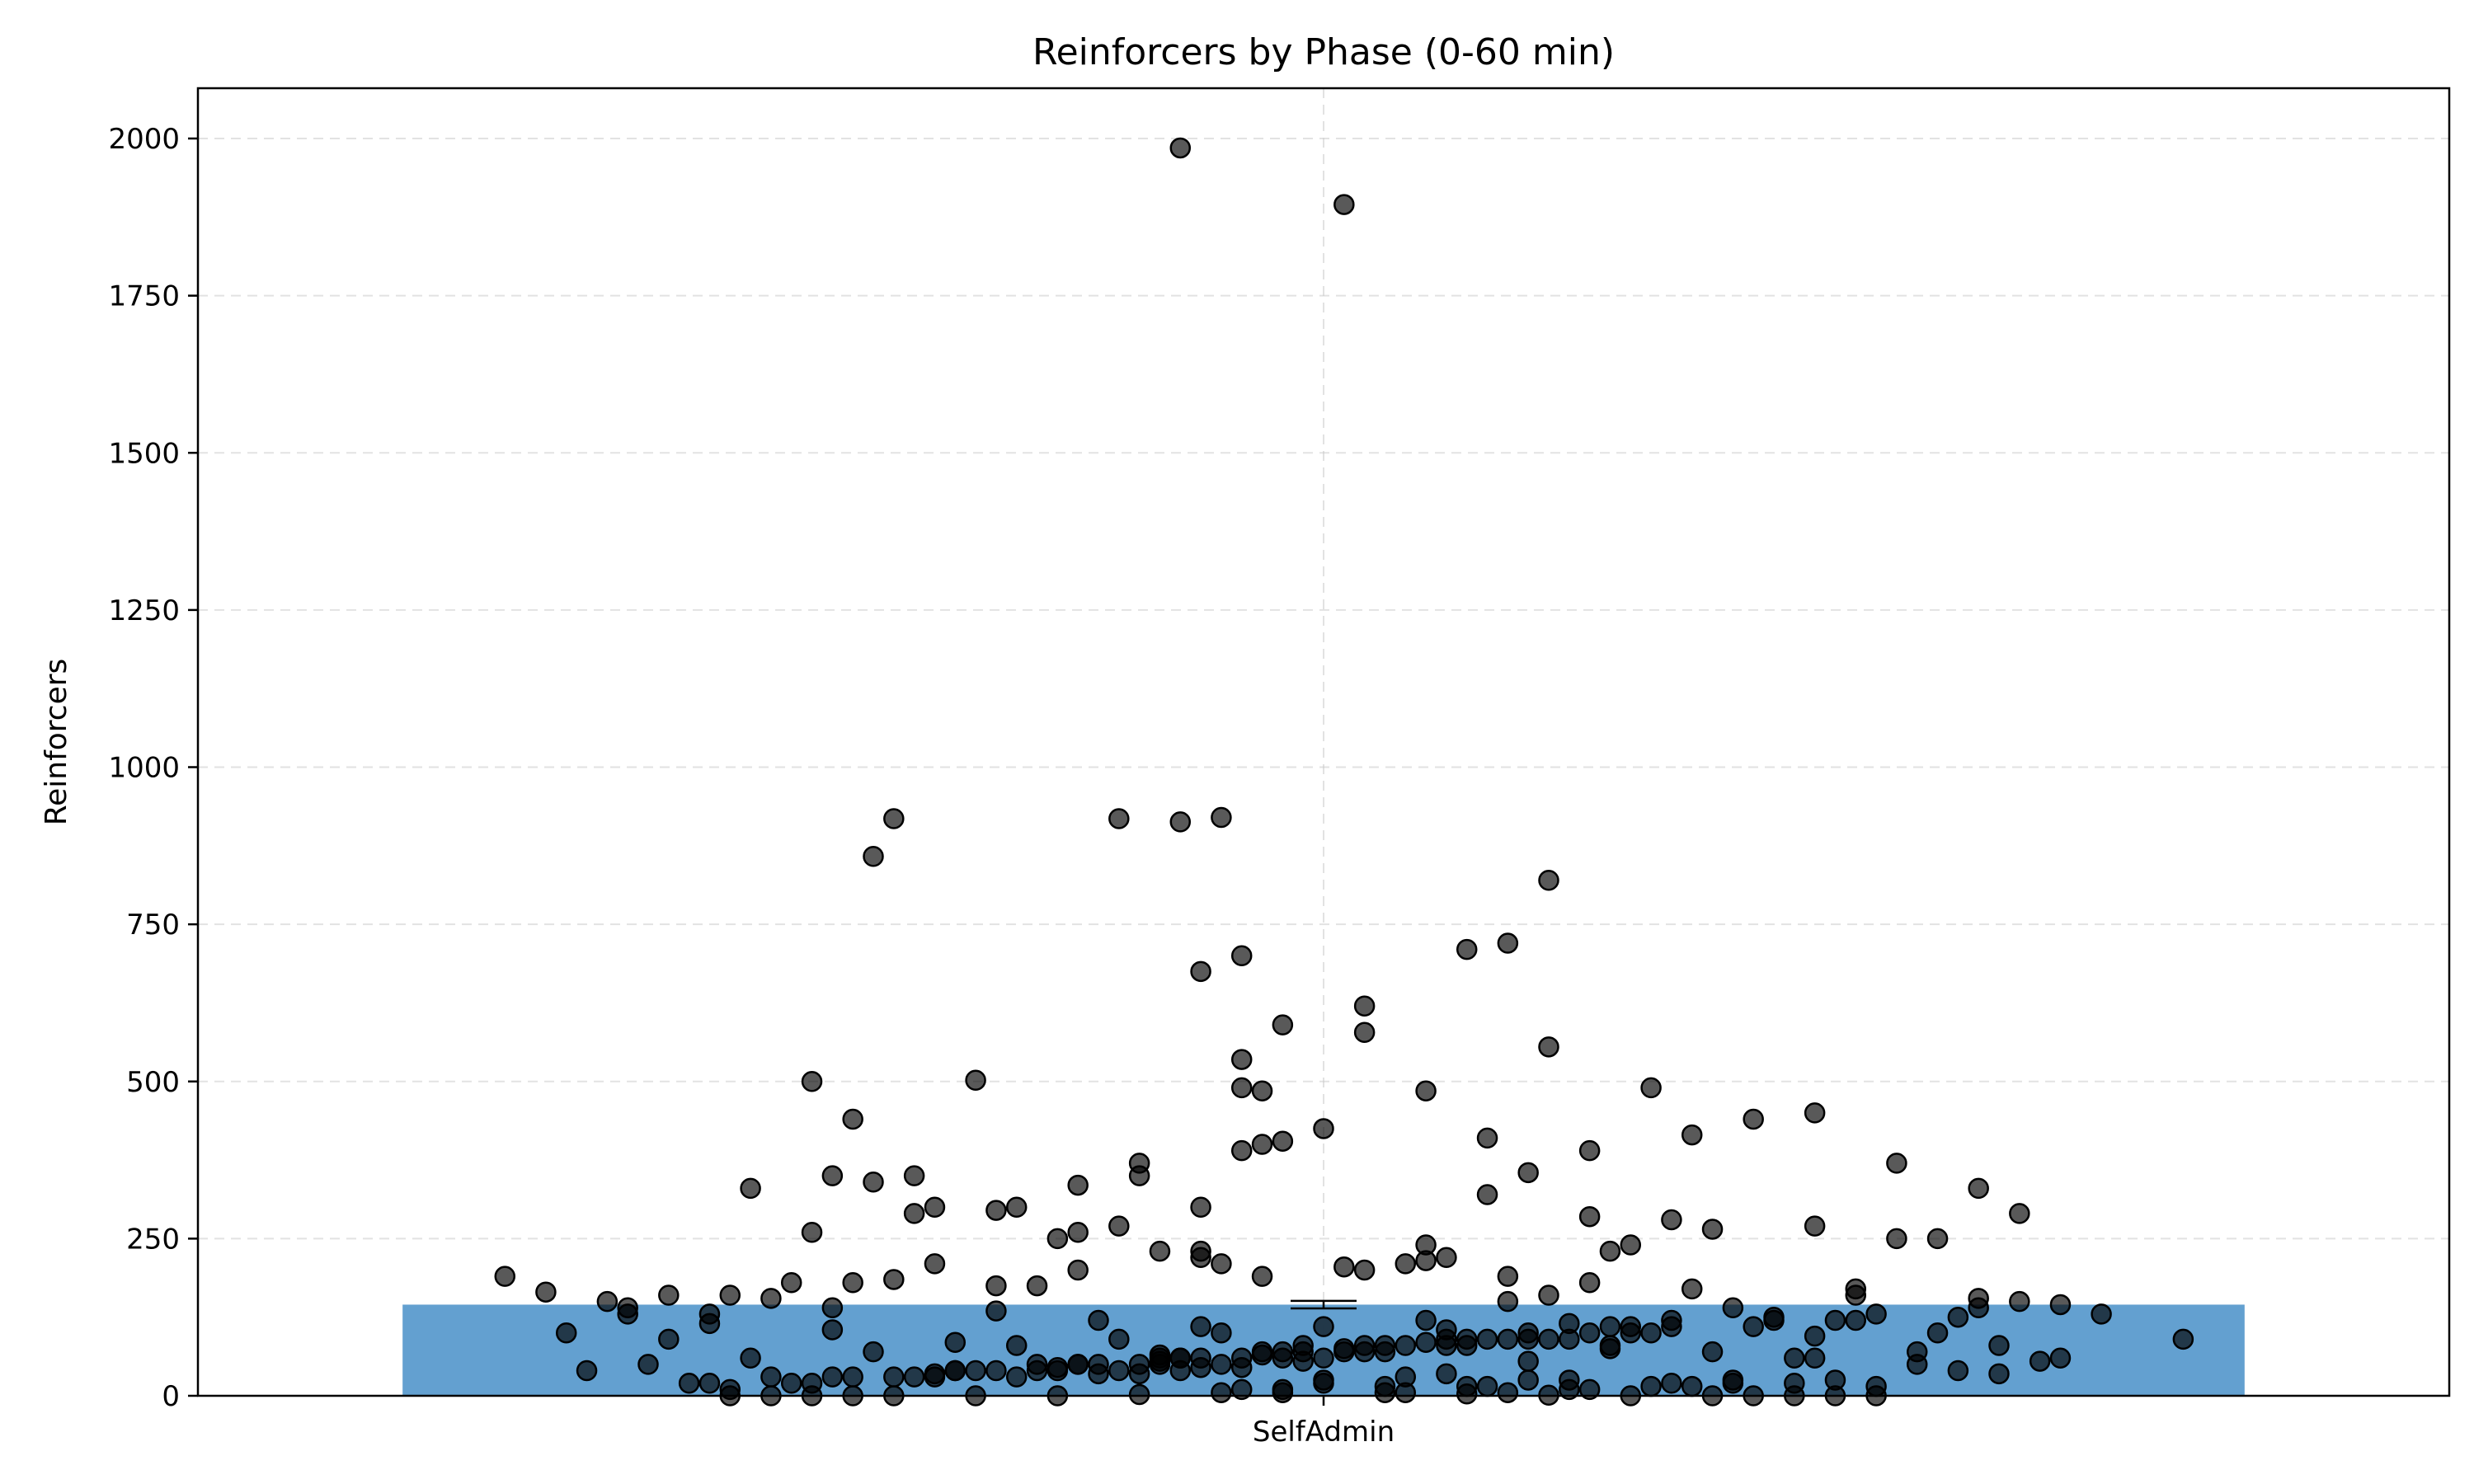 This screenshot has width=2474, height=1484. I want to click on y-tick-label: 0, so click(171, 1396).